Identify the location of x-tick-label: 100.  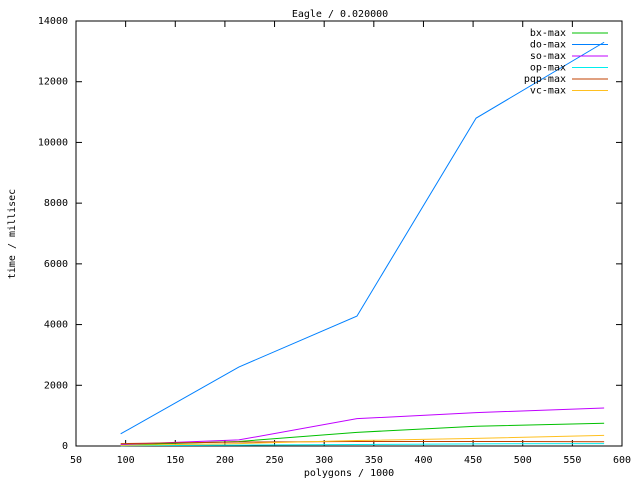
(126, 460).